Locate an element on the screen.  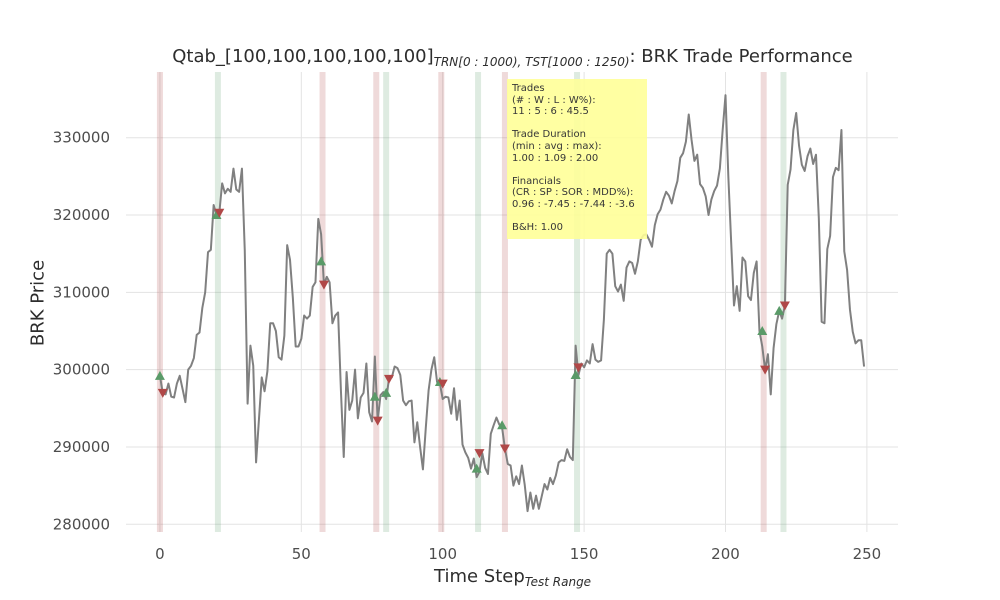
info-line: Trades is located at coordinates (528, 88).